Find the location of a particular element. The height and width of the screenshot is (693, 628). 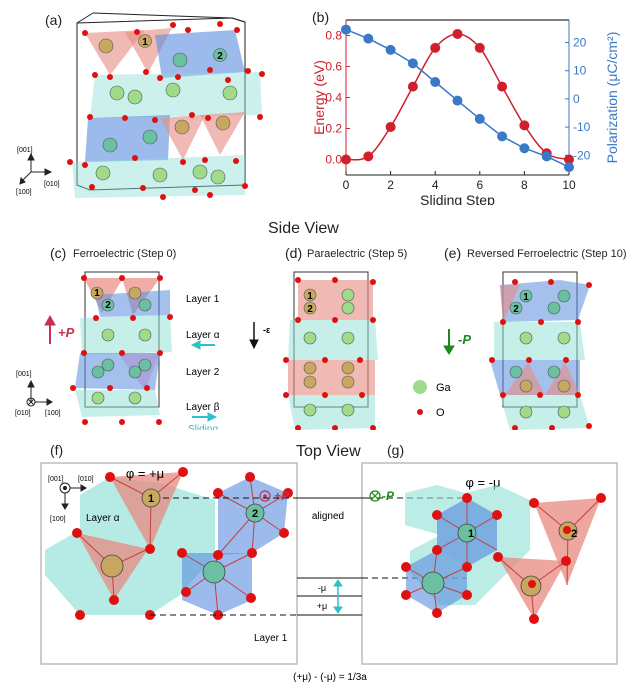

strain-arrow-icon is located at coordinates (254, 336).